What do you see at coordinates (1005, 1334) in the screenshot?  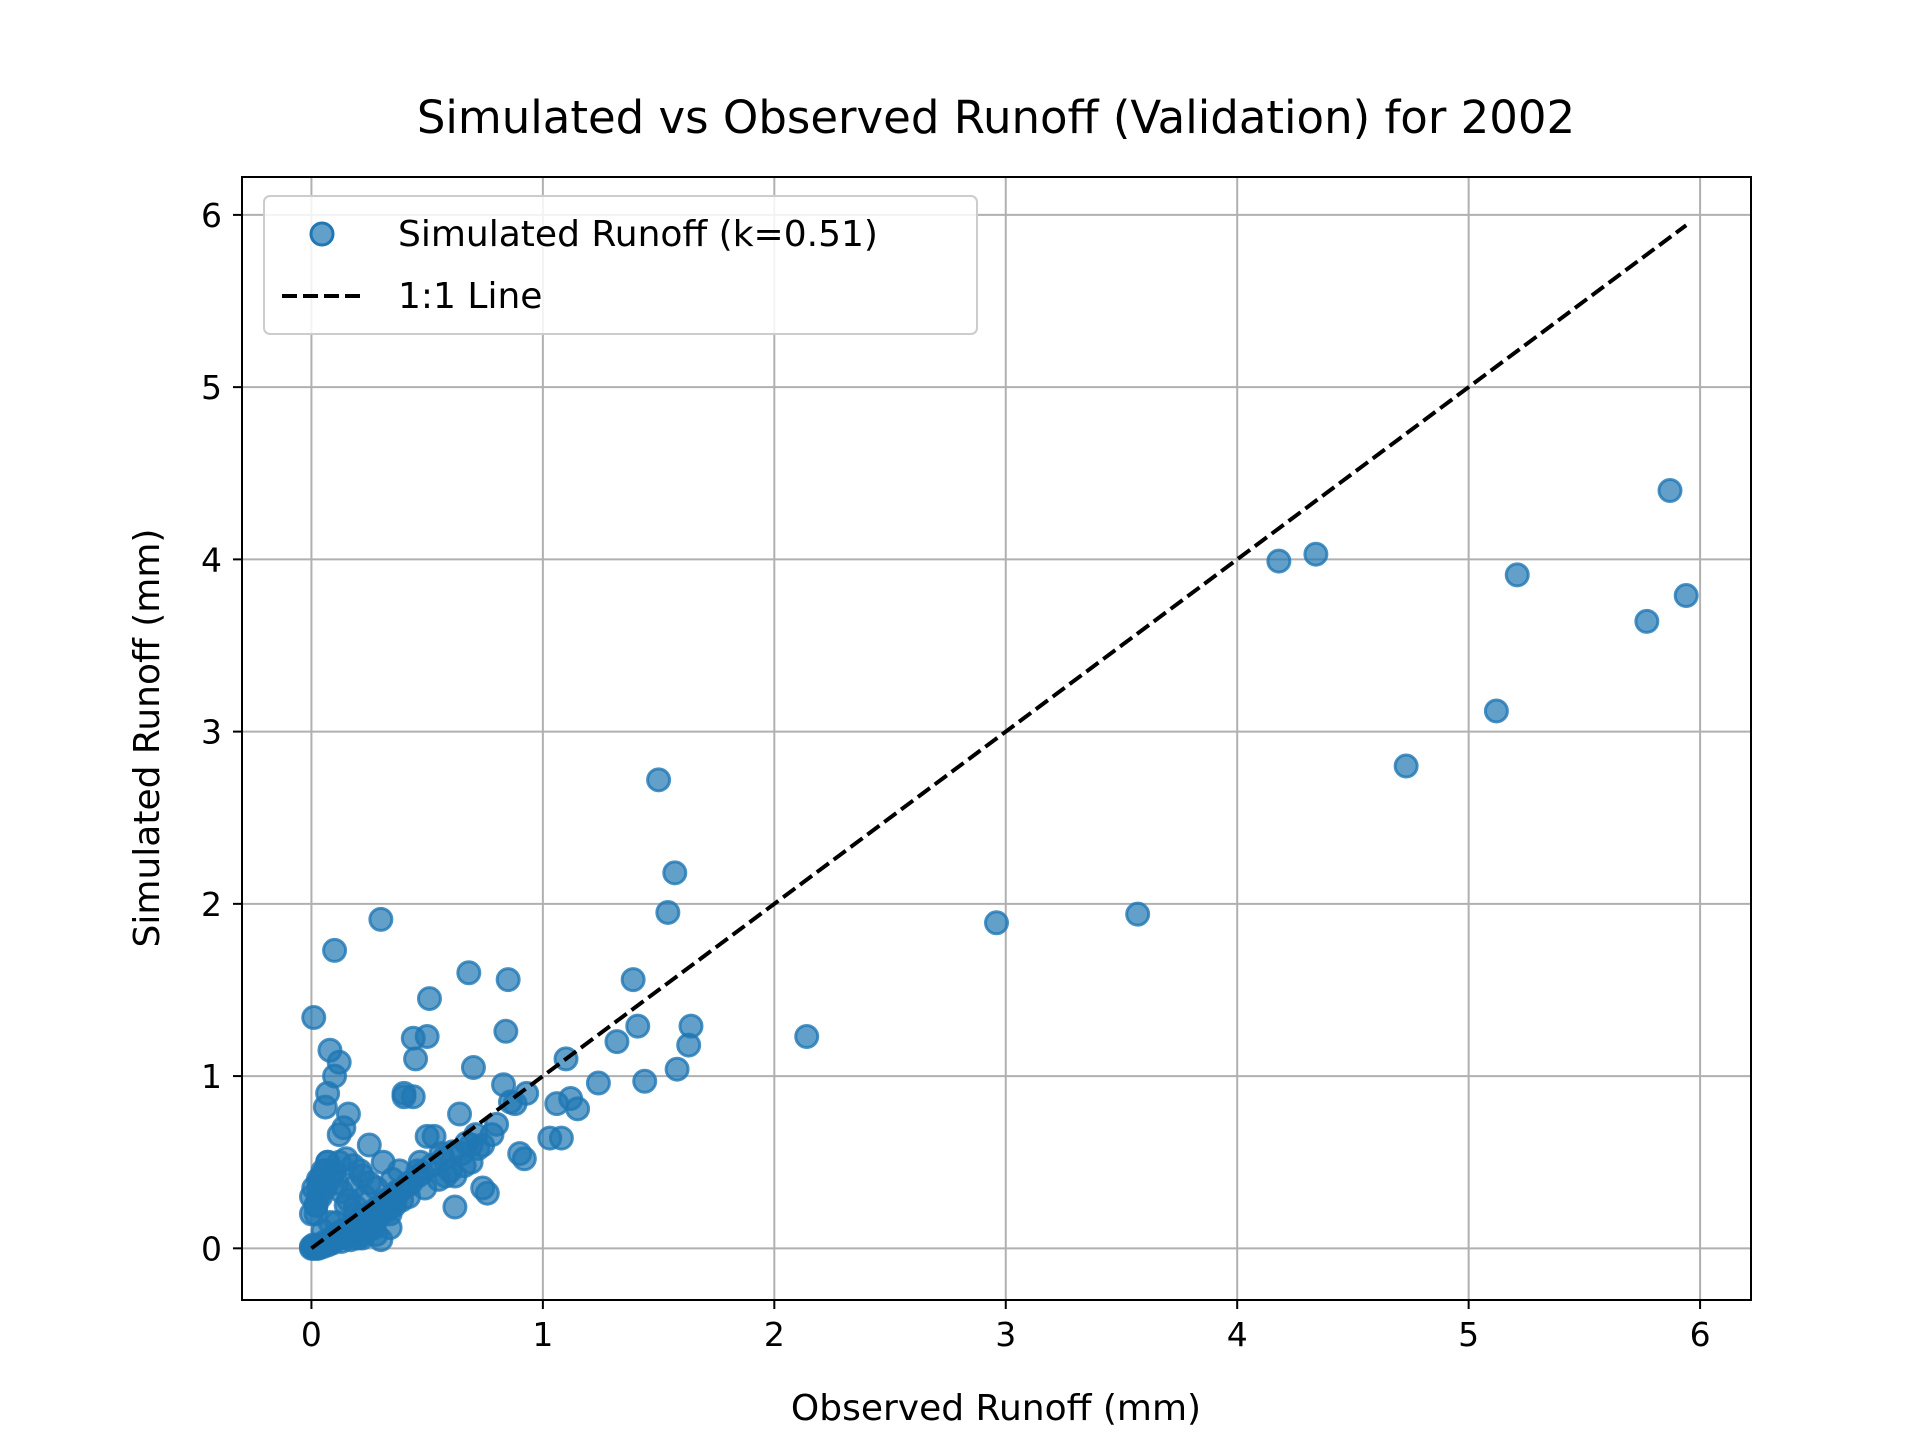 I see `x-tick-label: 3` at bounding box center [1005, 1334].